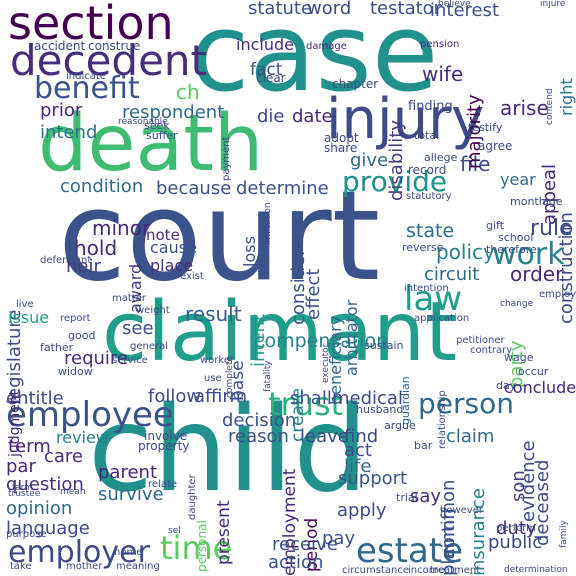 The height and width of the screenshot is (576, 576). Describe the element at coordinates (48, 528) in the screenshot. I see `word-language: language` at that location.